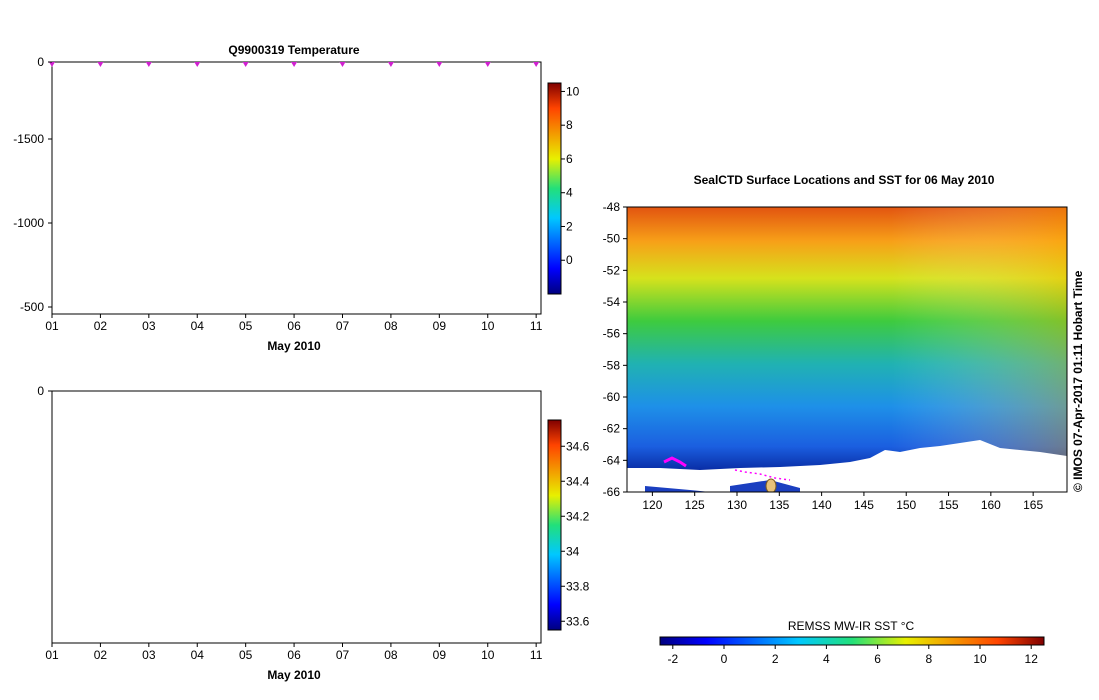  What do you see at coordinates (695, 505) in the screenshot?
I see `map-x-tick-label: 125` at bounding box center [695, 505].